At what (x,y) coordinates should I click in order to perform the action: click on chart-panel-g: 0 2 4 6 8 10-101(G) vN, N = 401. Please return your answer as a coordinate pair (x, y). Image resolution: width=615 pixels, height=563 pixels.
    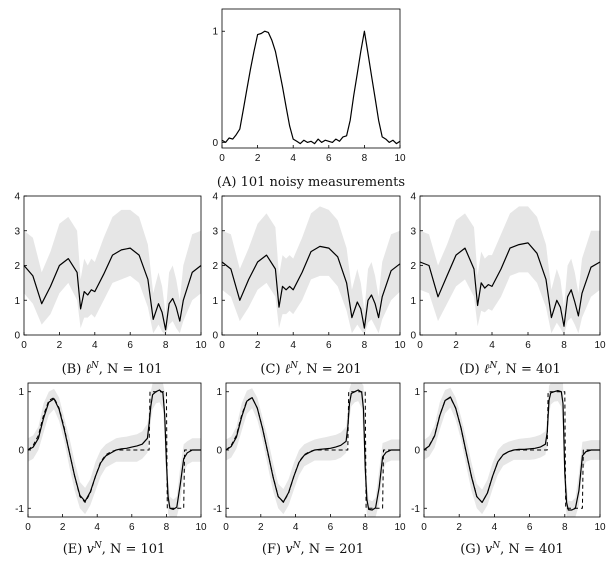
    Looking at the image, I should click on (508, 469).